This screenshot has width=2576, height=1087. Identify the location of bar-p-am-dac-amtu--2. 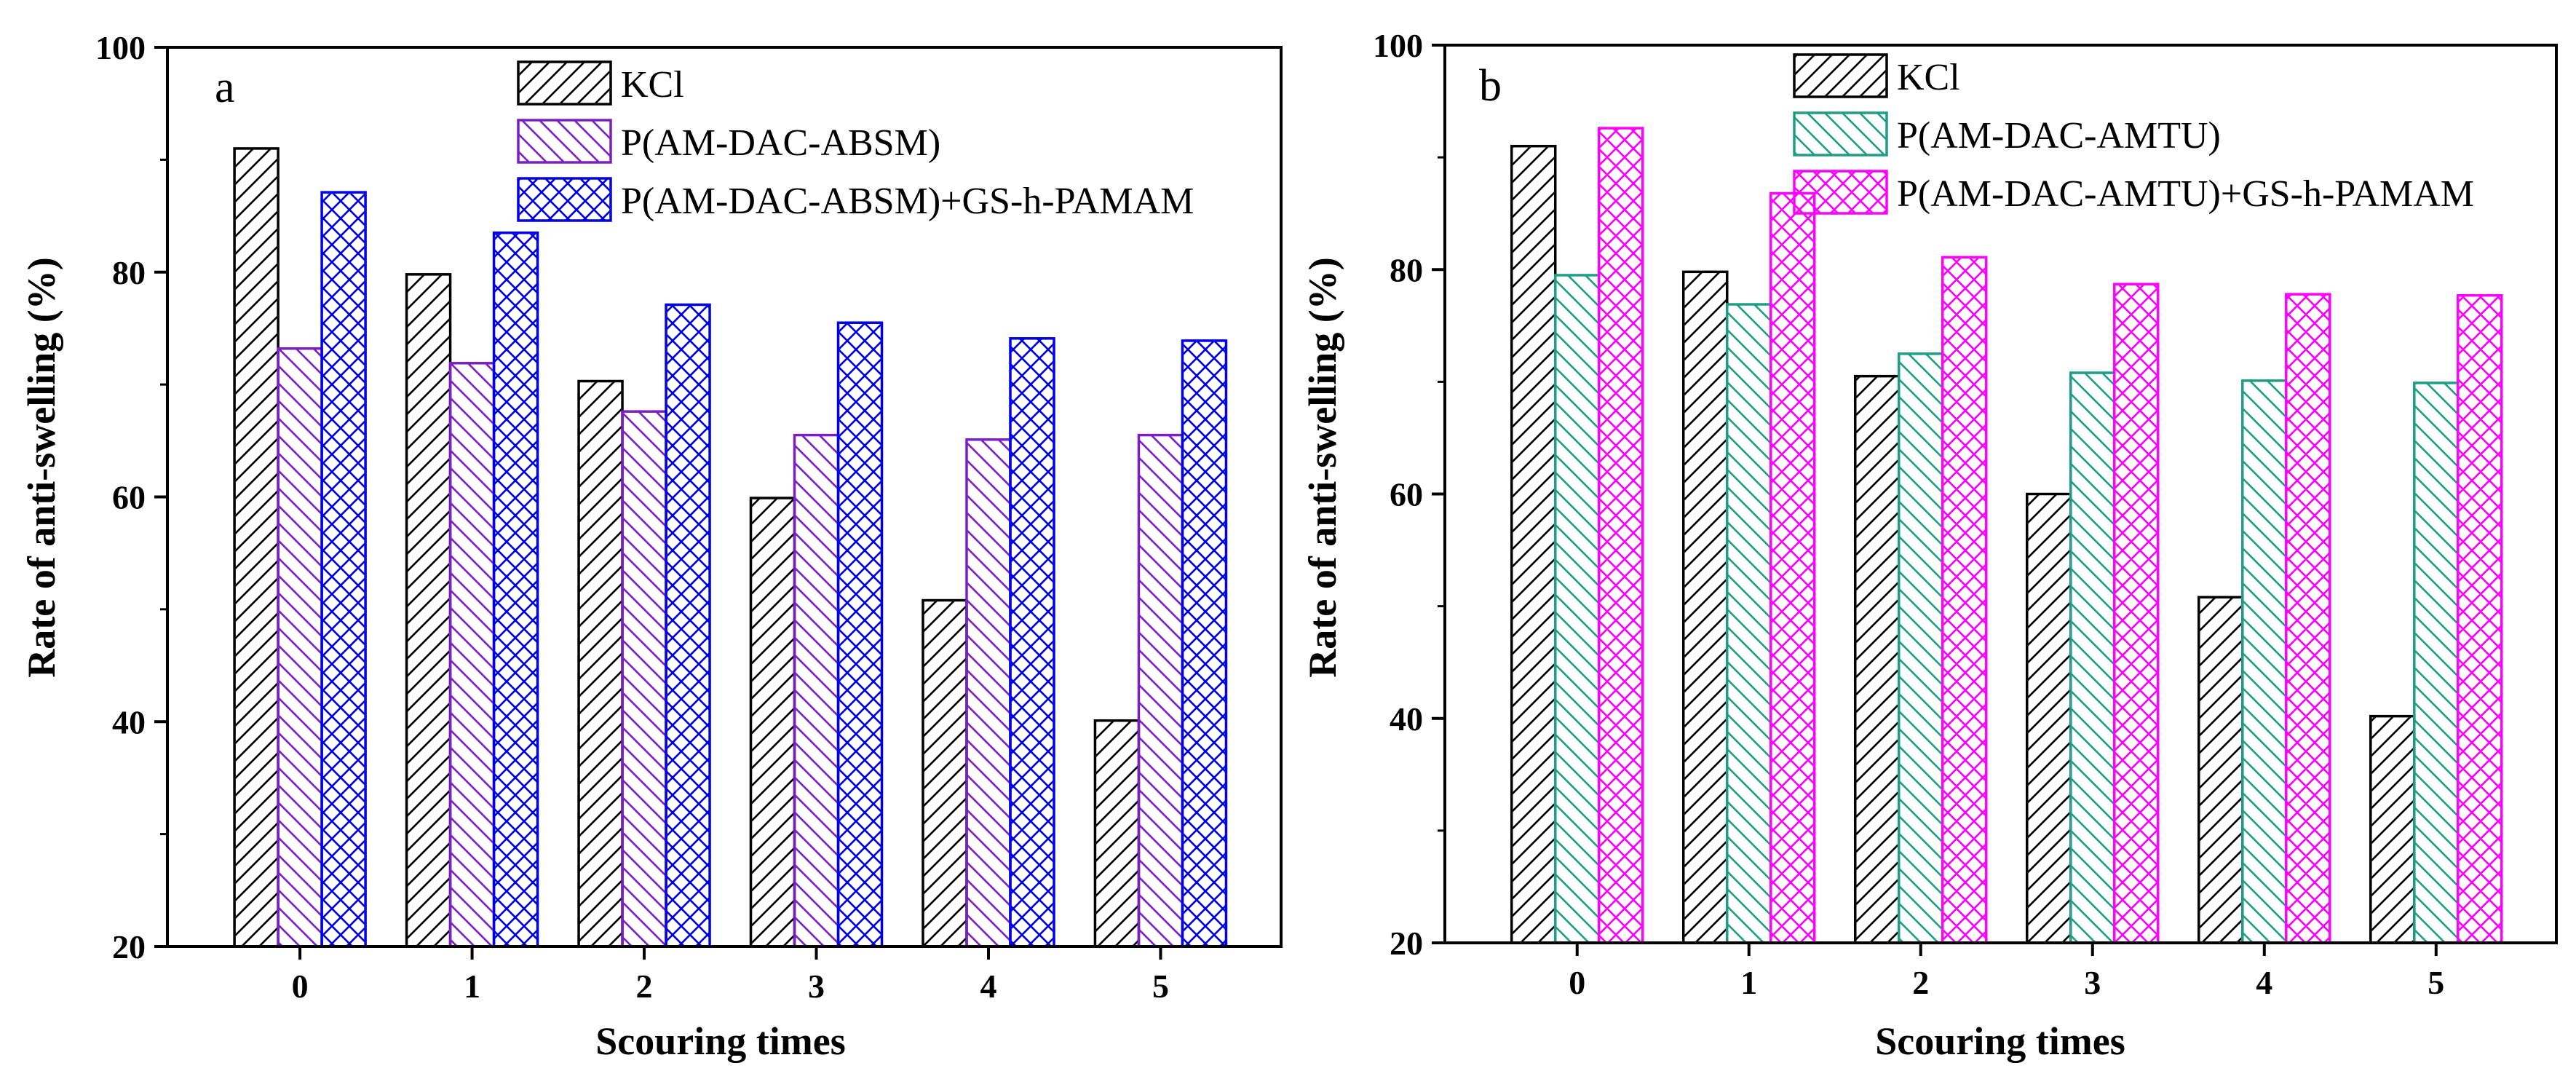
(1921, 648).